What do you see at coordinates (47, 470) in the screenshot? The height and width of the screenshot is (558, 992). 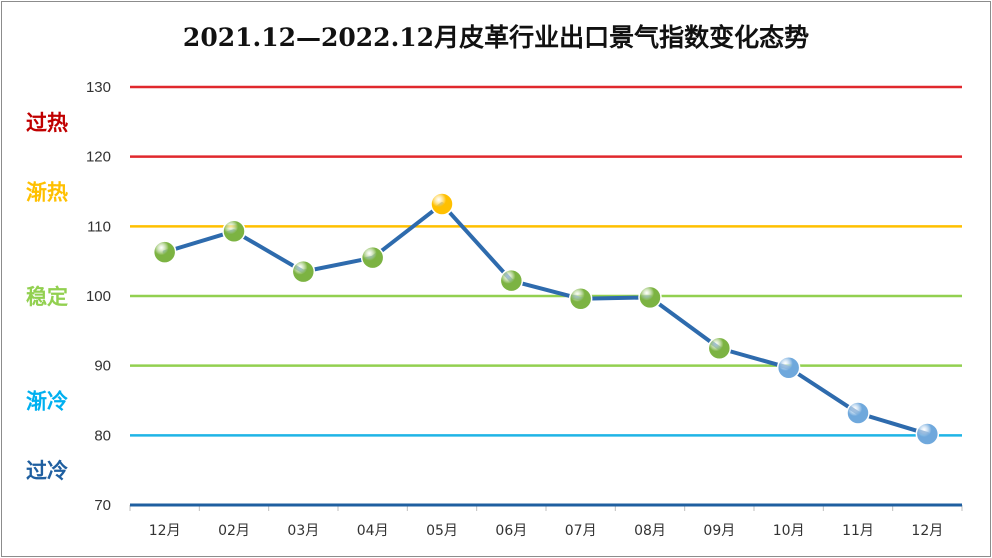 I see `zone-label: 过冷` at bounding box center [47, 470].